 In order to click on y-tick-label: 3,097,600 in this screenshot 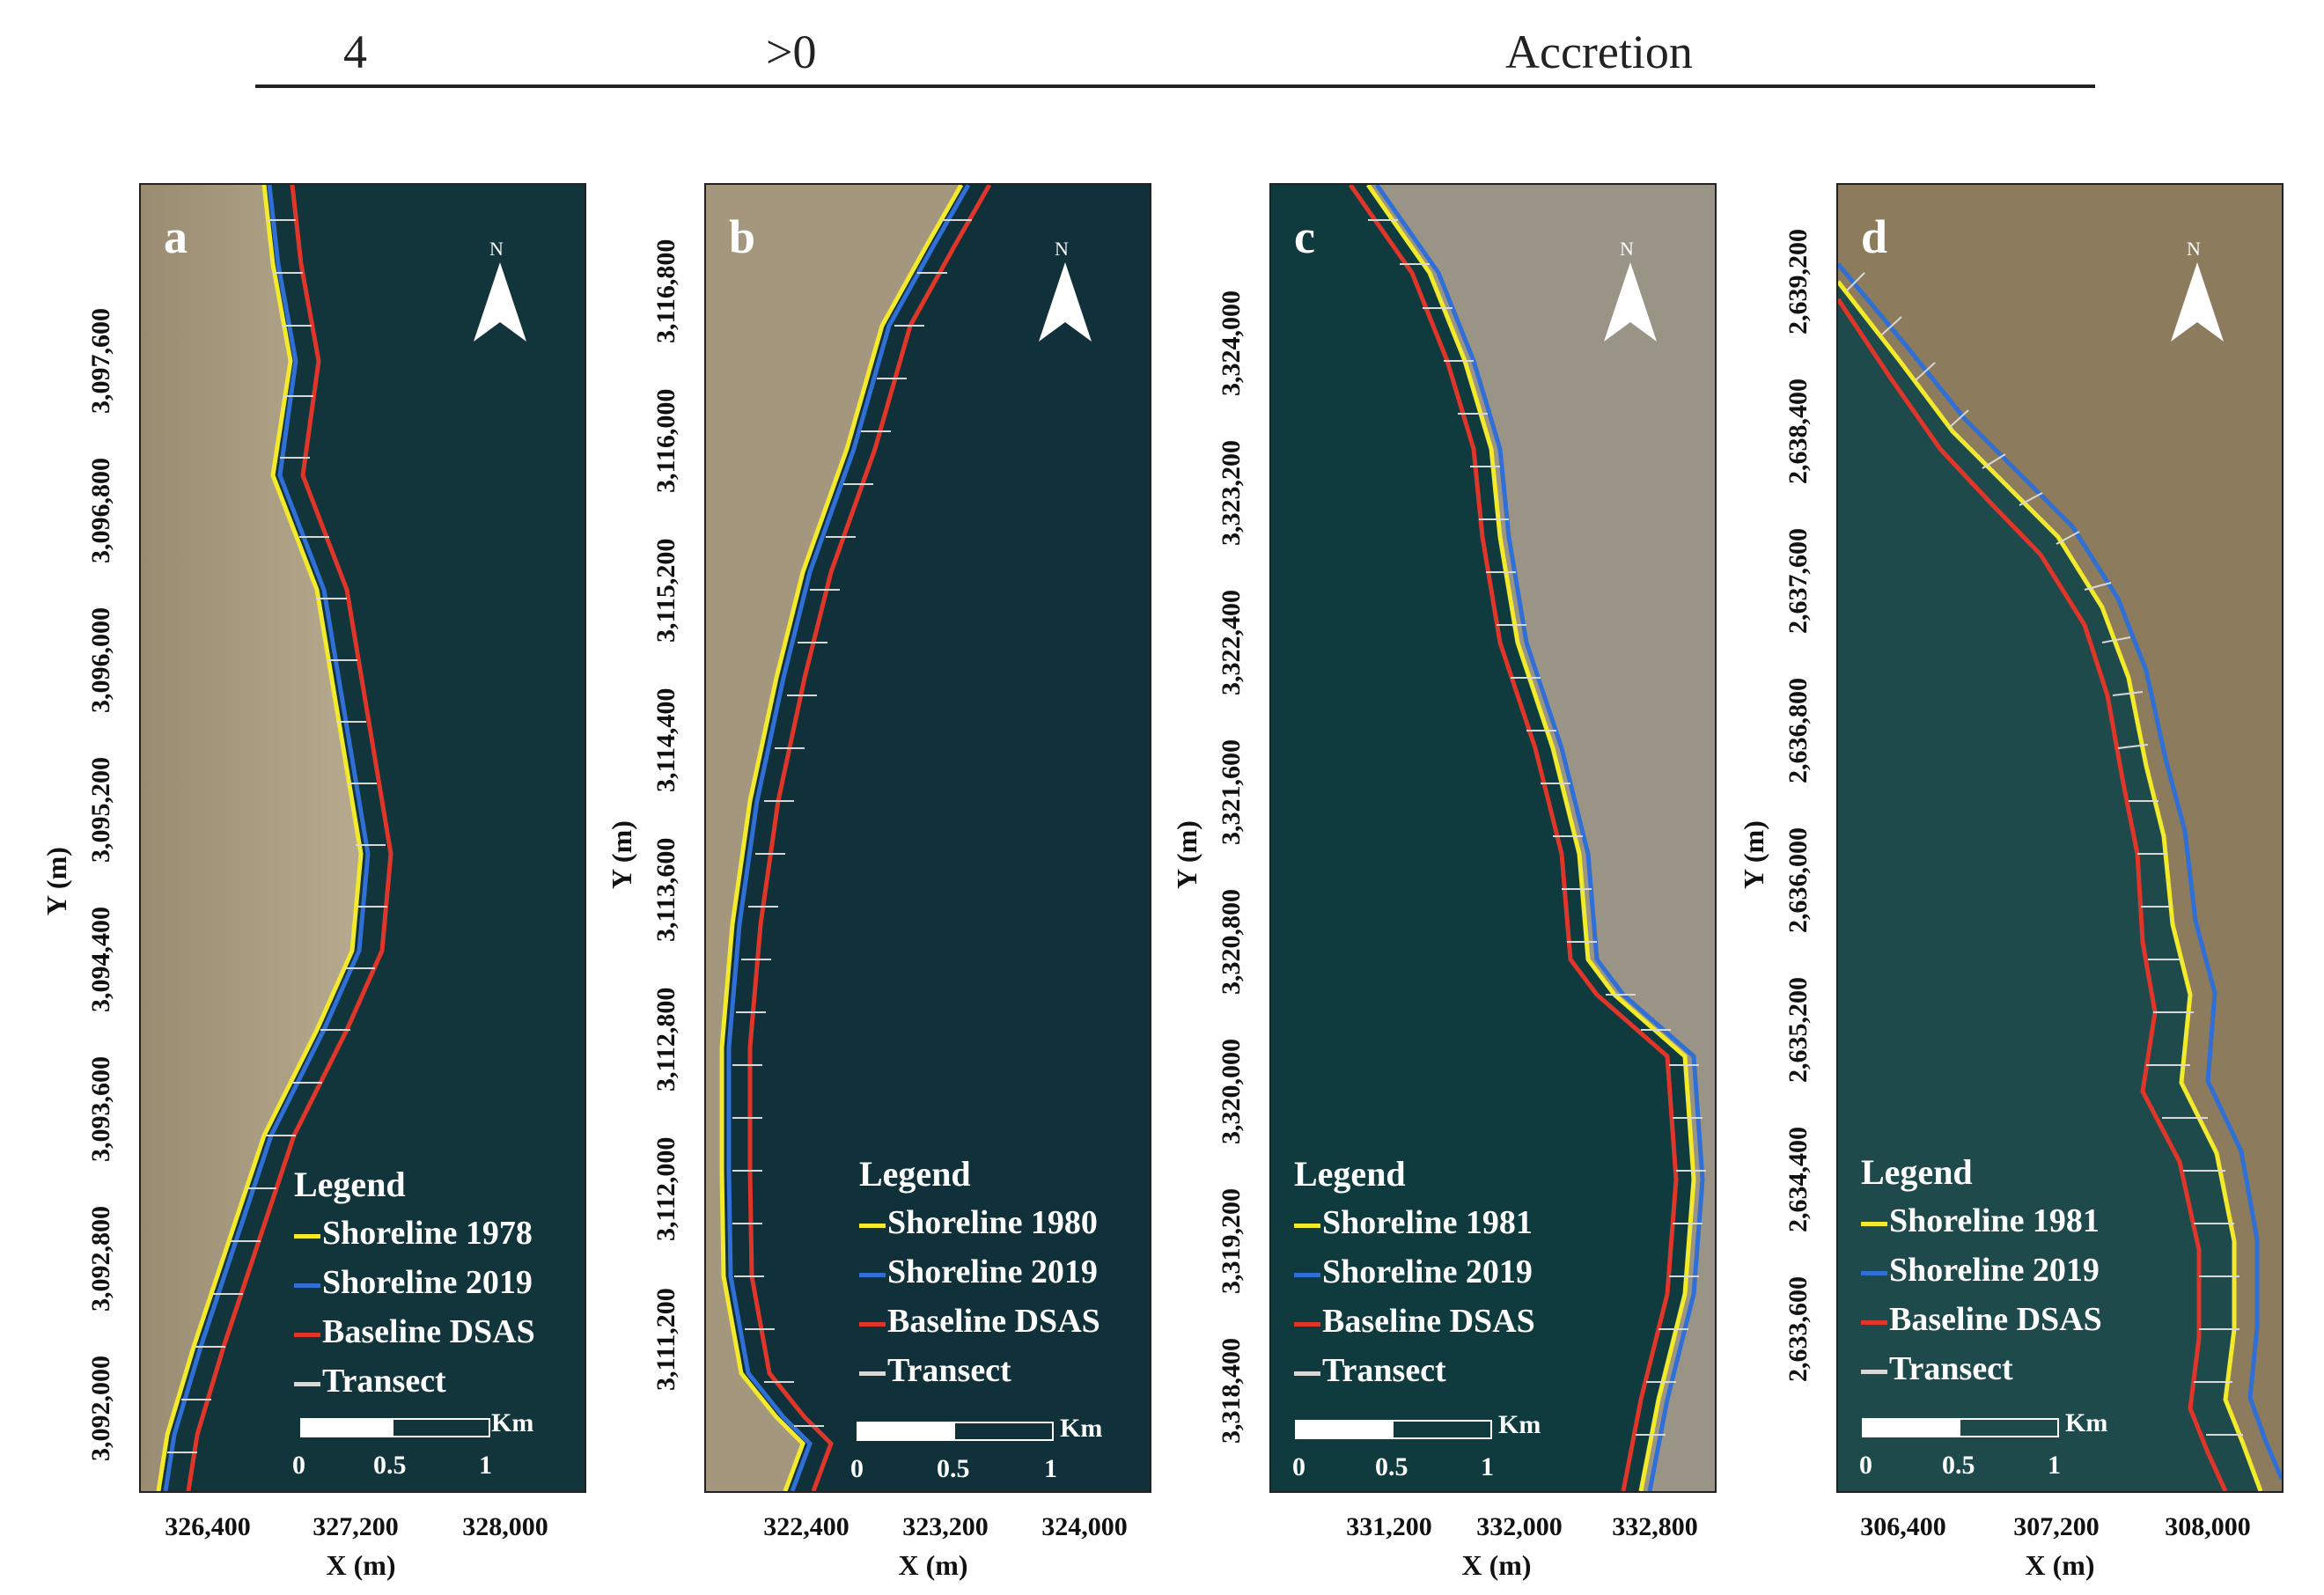, I will do `click(100, 361)`.